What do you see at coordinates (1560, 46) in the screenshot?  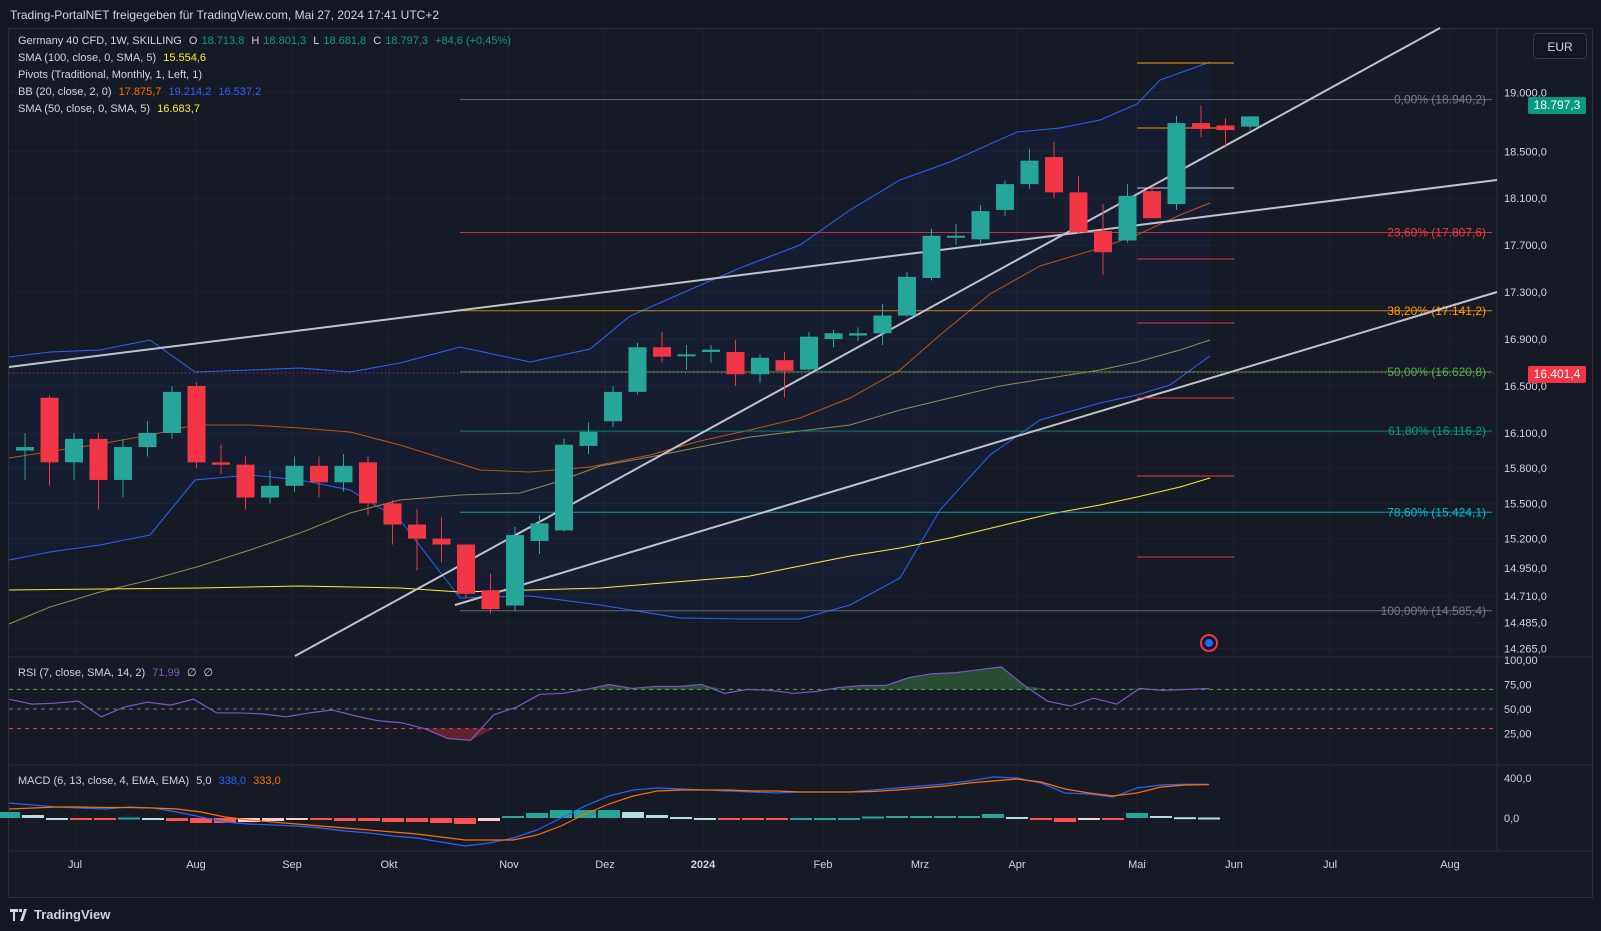 I see `currency-button: EUR` at bounding box center [1560, 46].